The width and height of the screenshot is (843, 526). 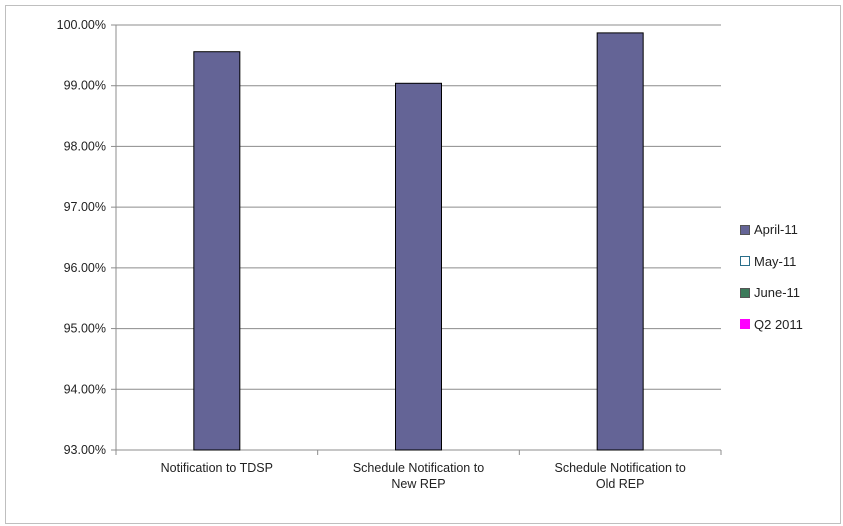 I want to click on legend-label-june: June-11, so click(x=777, y=292).